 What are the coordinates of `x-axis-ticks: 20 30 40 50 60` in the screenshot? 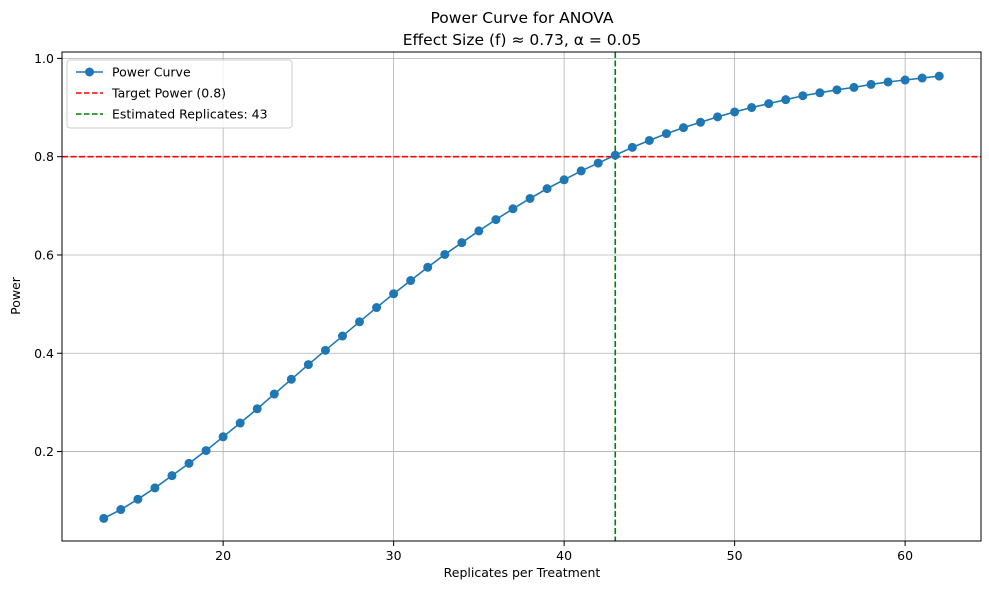 It's located at (564, 552).